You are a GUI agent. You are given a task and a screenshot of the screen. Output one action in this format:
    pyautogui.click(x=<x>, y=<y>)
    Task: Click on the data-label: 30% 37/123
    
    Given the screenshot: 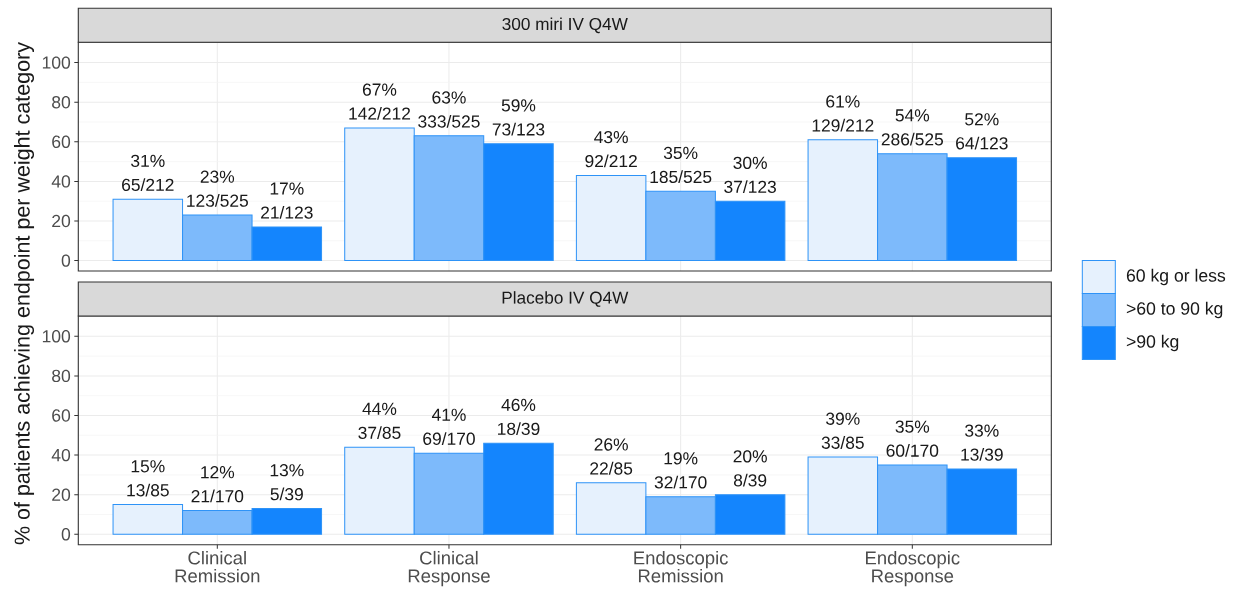 What is the action you would take?
    pyautogui.click(x=750, y=175)
    